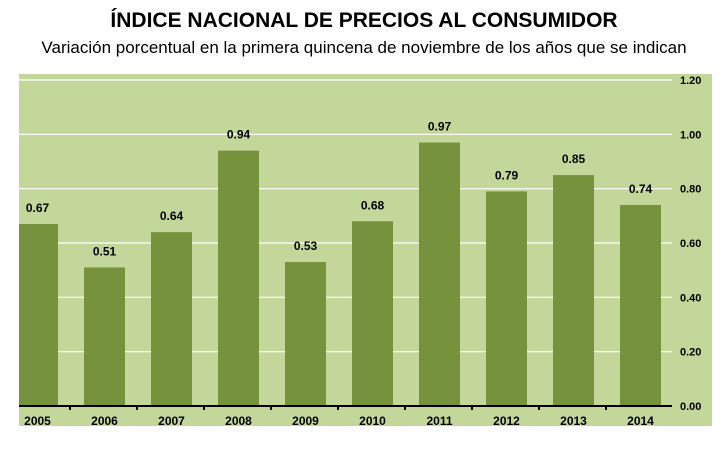 This screenshot has height=450, width=728. What do you see at coordinates (104, 421) in the screenshot?
I see `x-tick-label: 2006` at bounding box center [104, 421].